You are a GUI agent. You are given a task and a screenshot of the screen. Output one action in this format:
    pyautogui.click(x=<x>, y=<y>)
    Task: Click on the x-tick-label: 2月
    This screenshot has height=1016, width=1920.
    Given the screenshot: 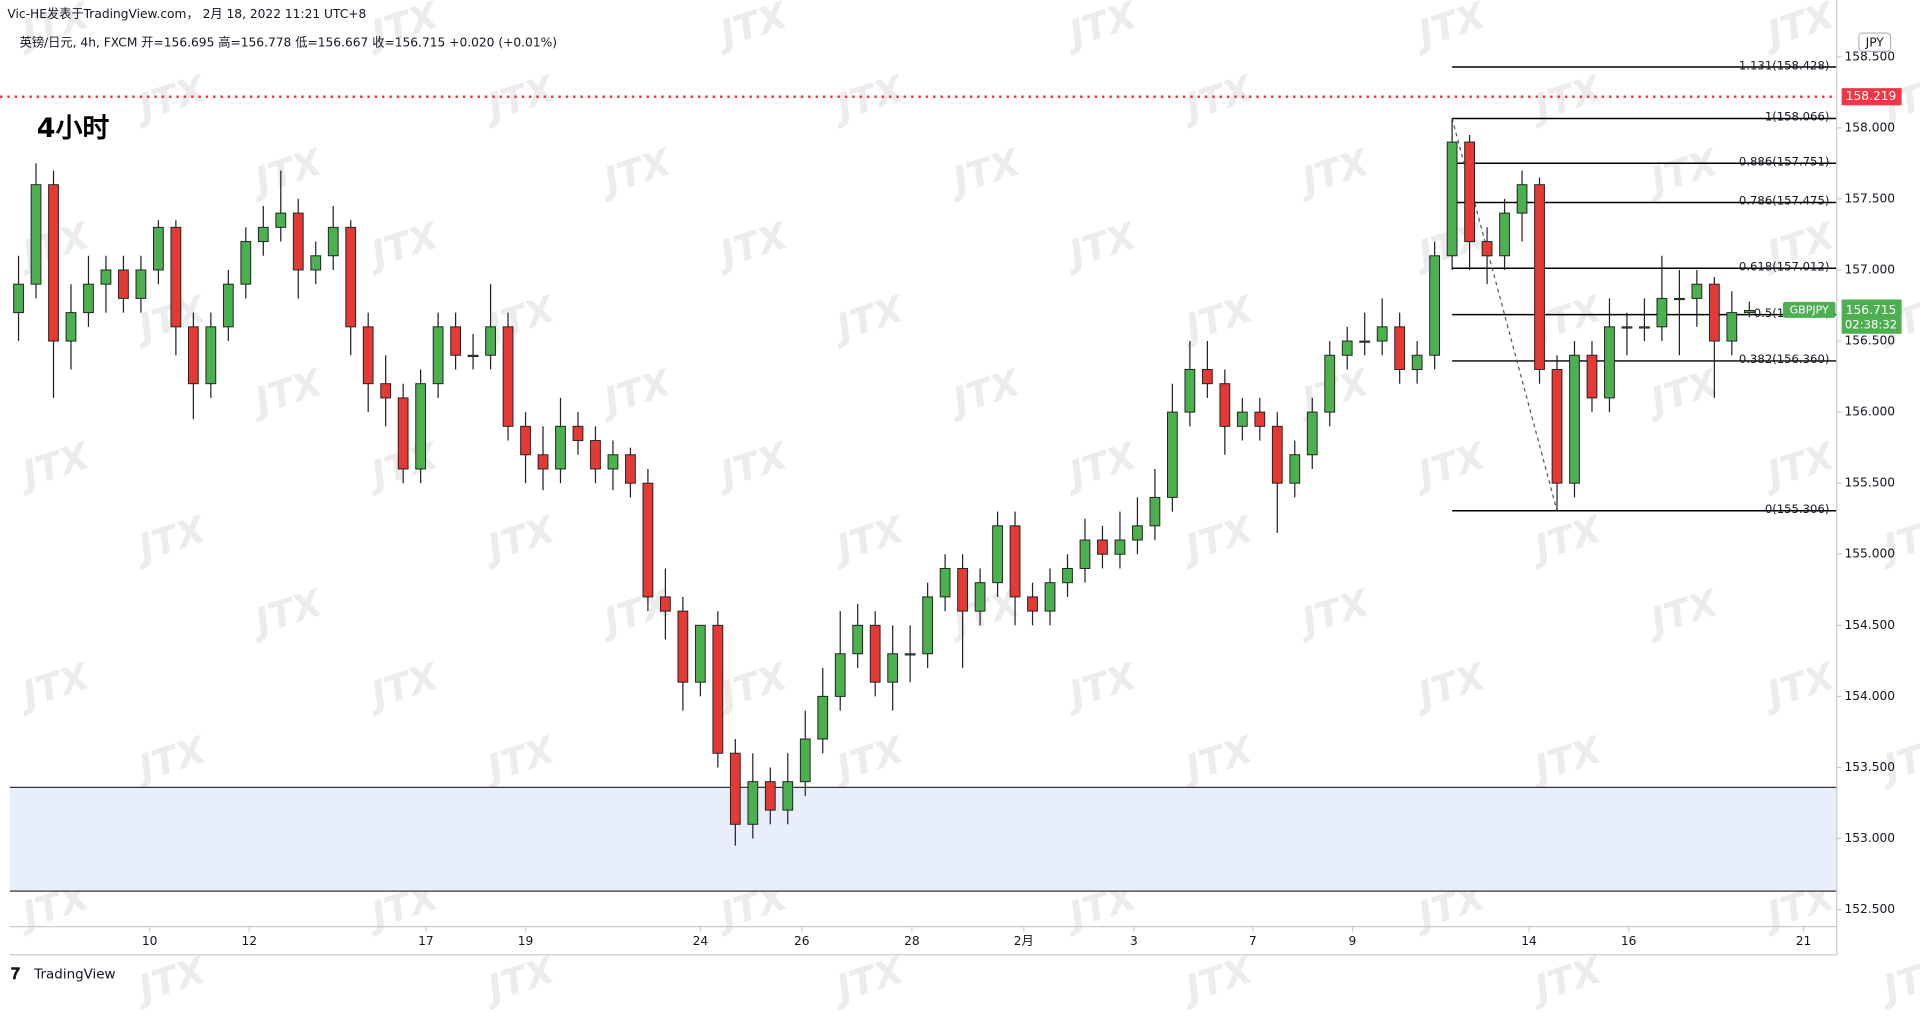 What is the action you would take?
    pyautogui.click(x=1024, y=941)
    